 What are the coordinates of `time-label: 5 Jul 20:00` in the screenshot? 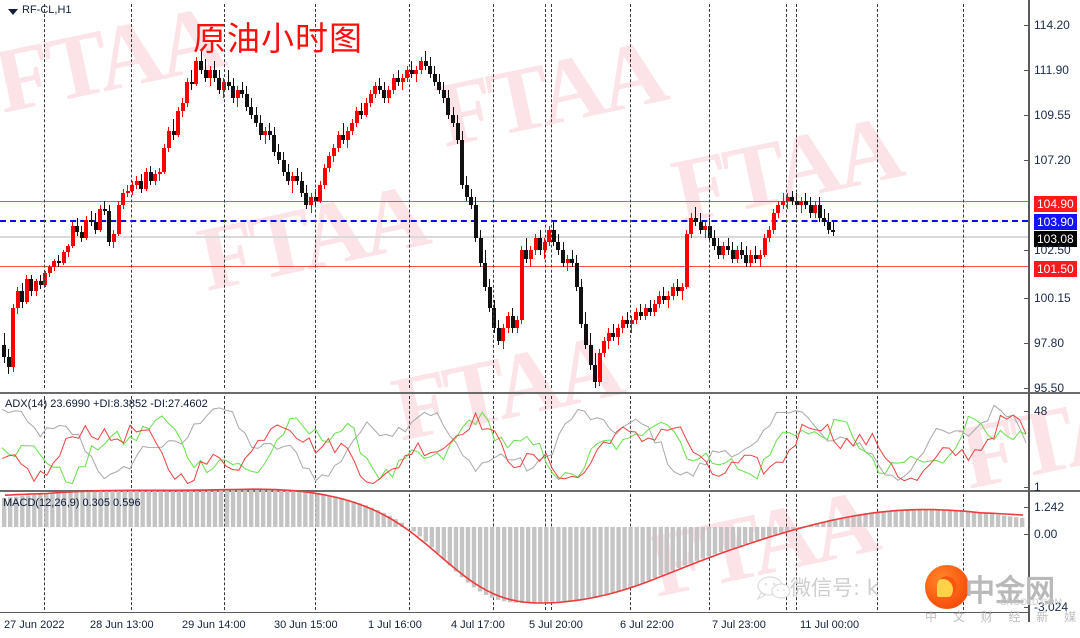 It's located at (556, 625).